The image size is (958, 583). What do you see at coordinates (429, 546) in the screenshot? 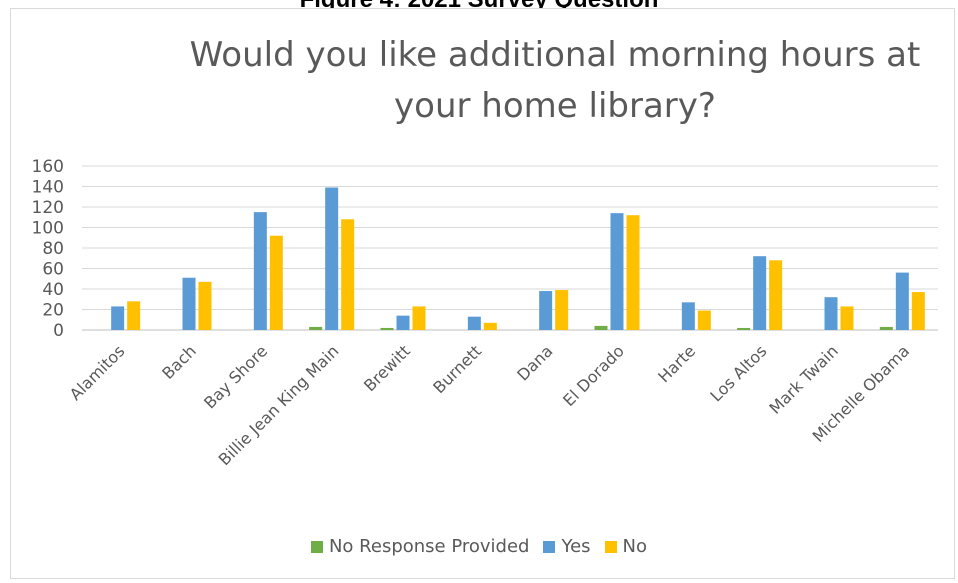
I see `legend-label: No Response Provided` at bounding box center [429, 546].